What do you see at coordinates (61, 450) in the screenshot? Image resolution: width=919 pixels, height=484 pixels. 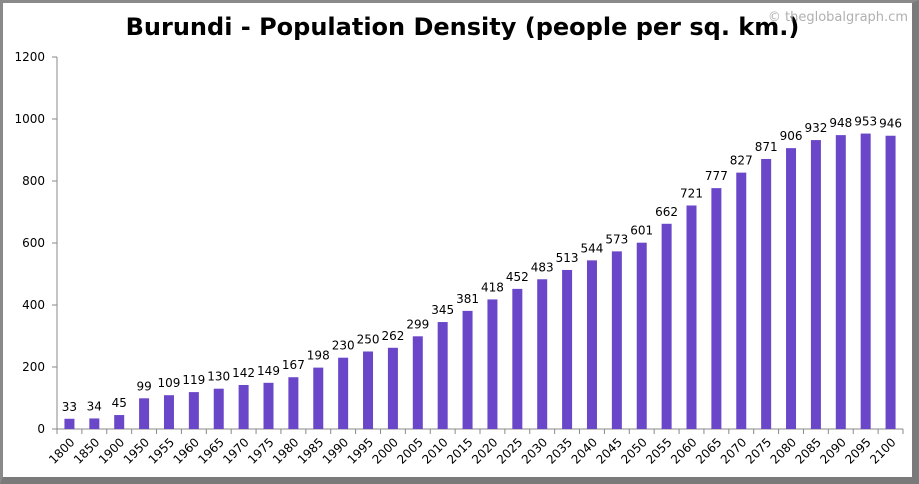 I see `x-tick-label: 1800` at bounding box center [61, 450].